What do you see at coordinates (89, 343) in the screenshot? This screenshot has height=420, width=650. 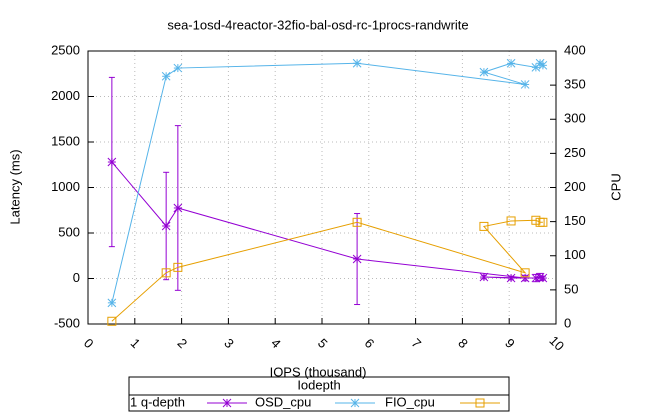 I see `x-tick-label: 0` at bounding box center [89, 343].